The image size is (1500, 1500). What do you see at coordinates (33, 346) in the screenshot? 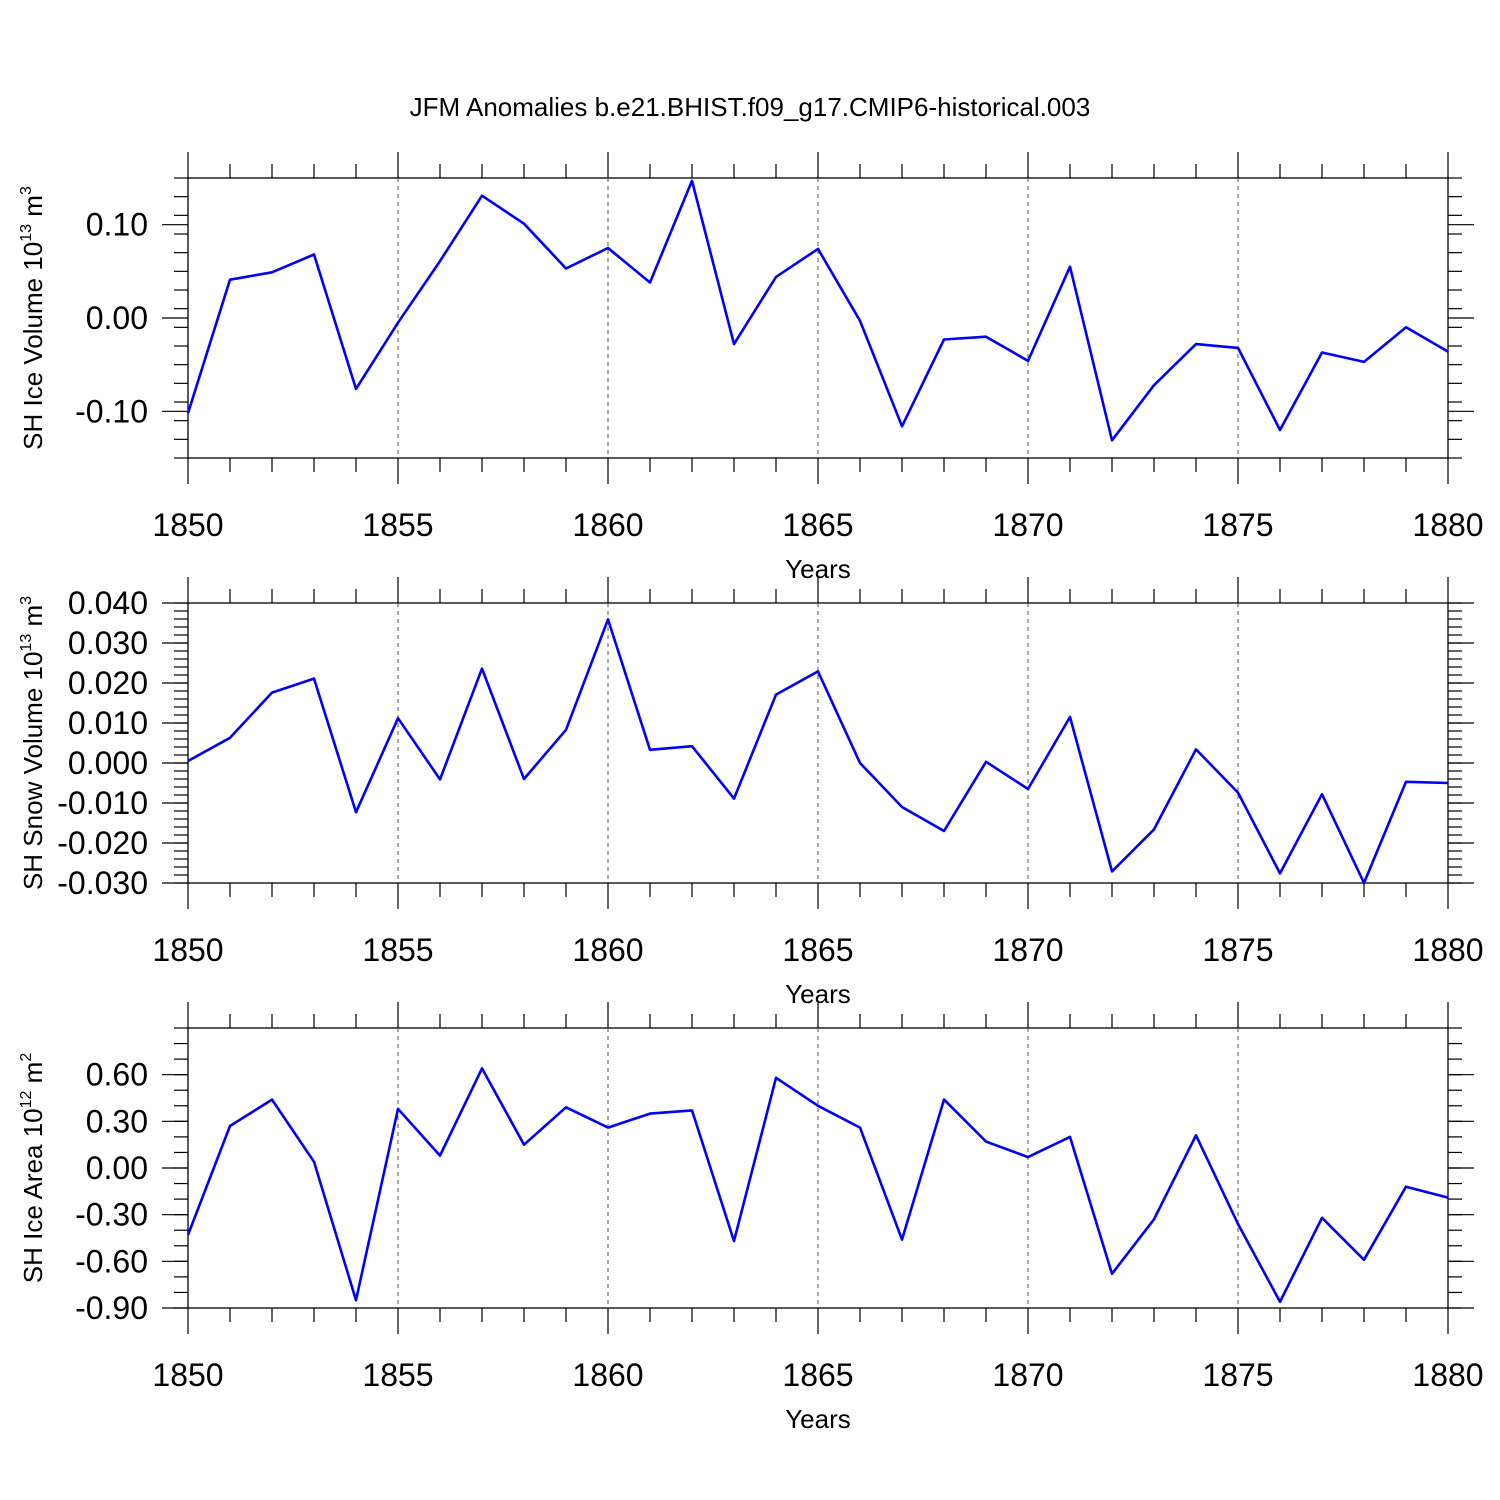
I see `y-axis-label-main: SH Ice Volume 10` at bounding box center [33, 346].